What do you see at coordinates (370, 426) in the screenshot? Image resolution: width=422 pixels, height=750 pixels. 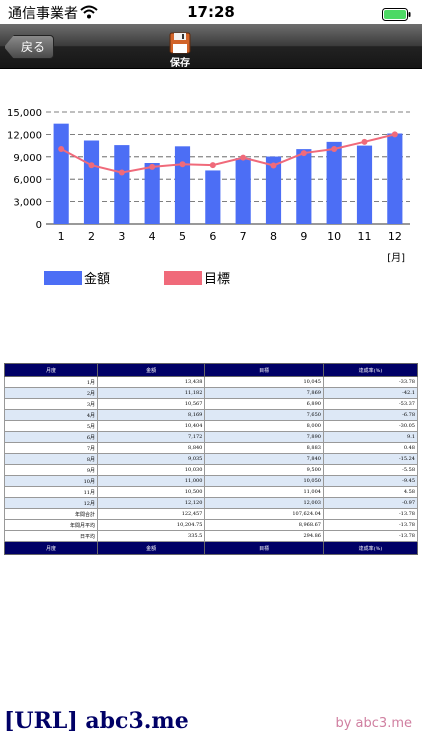 I see `table-cell: -30.05` at bounding box center [370, 426].